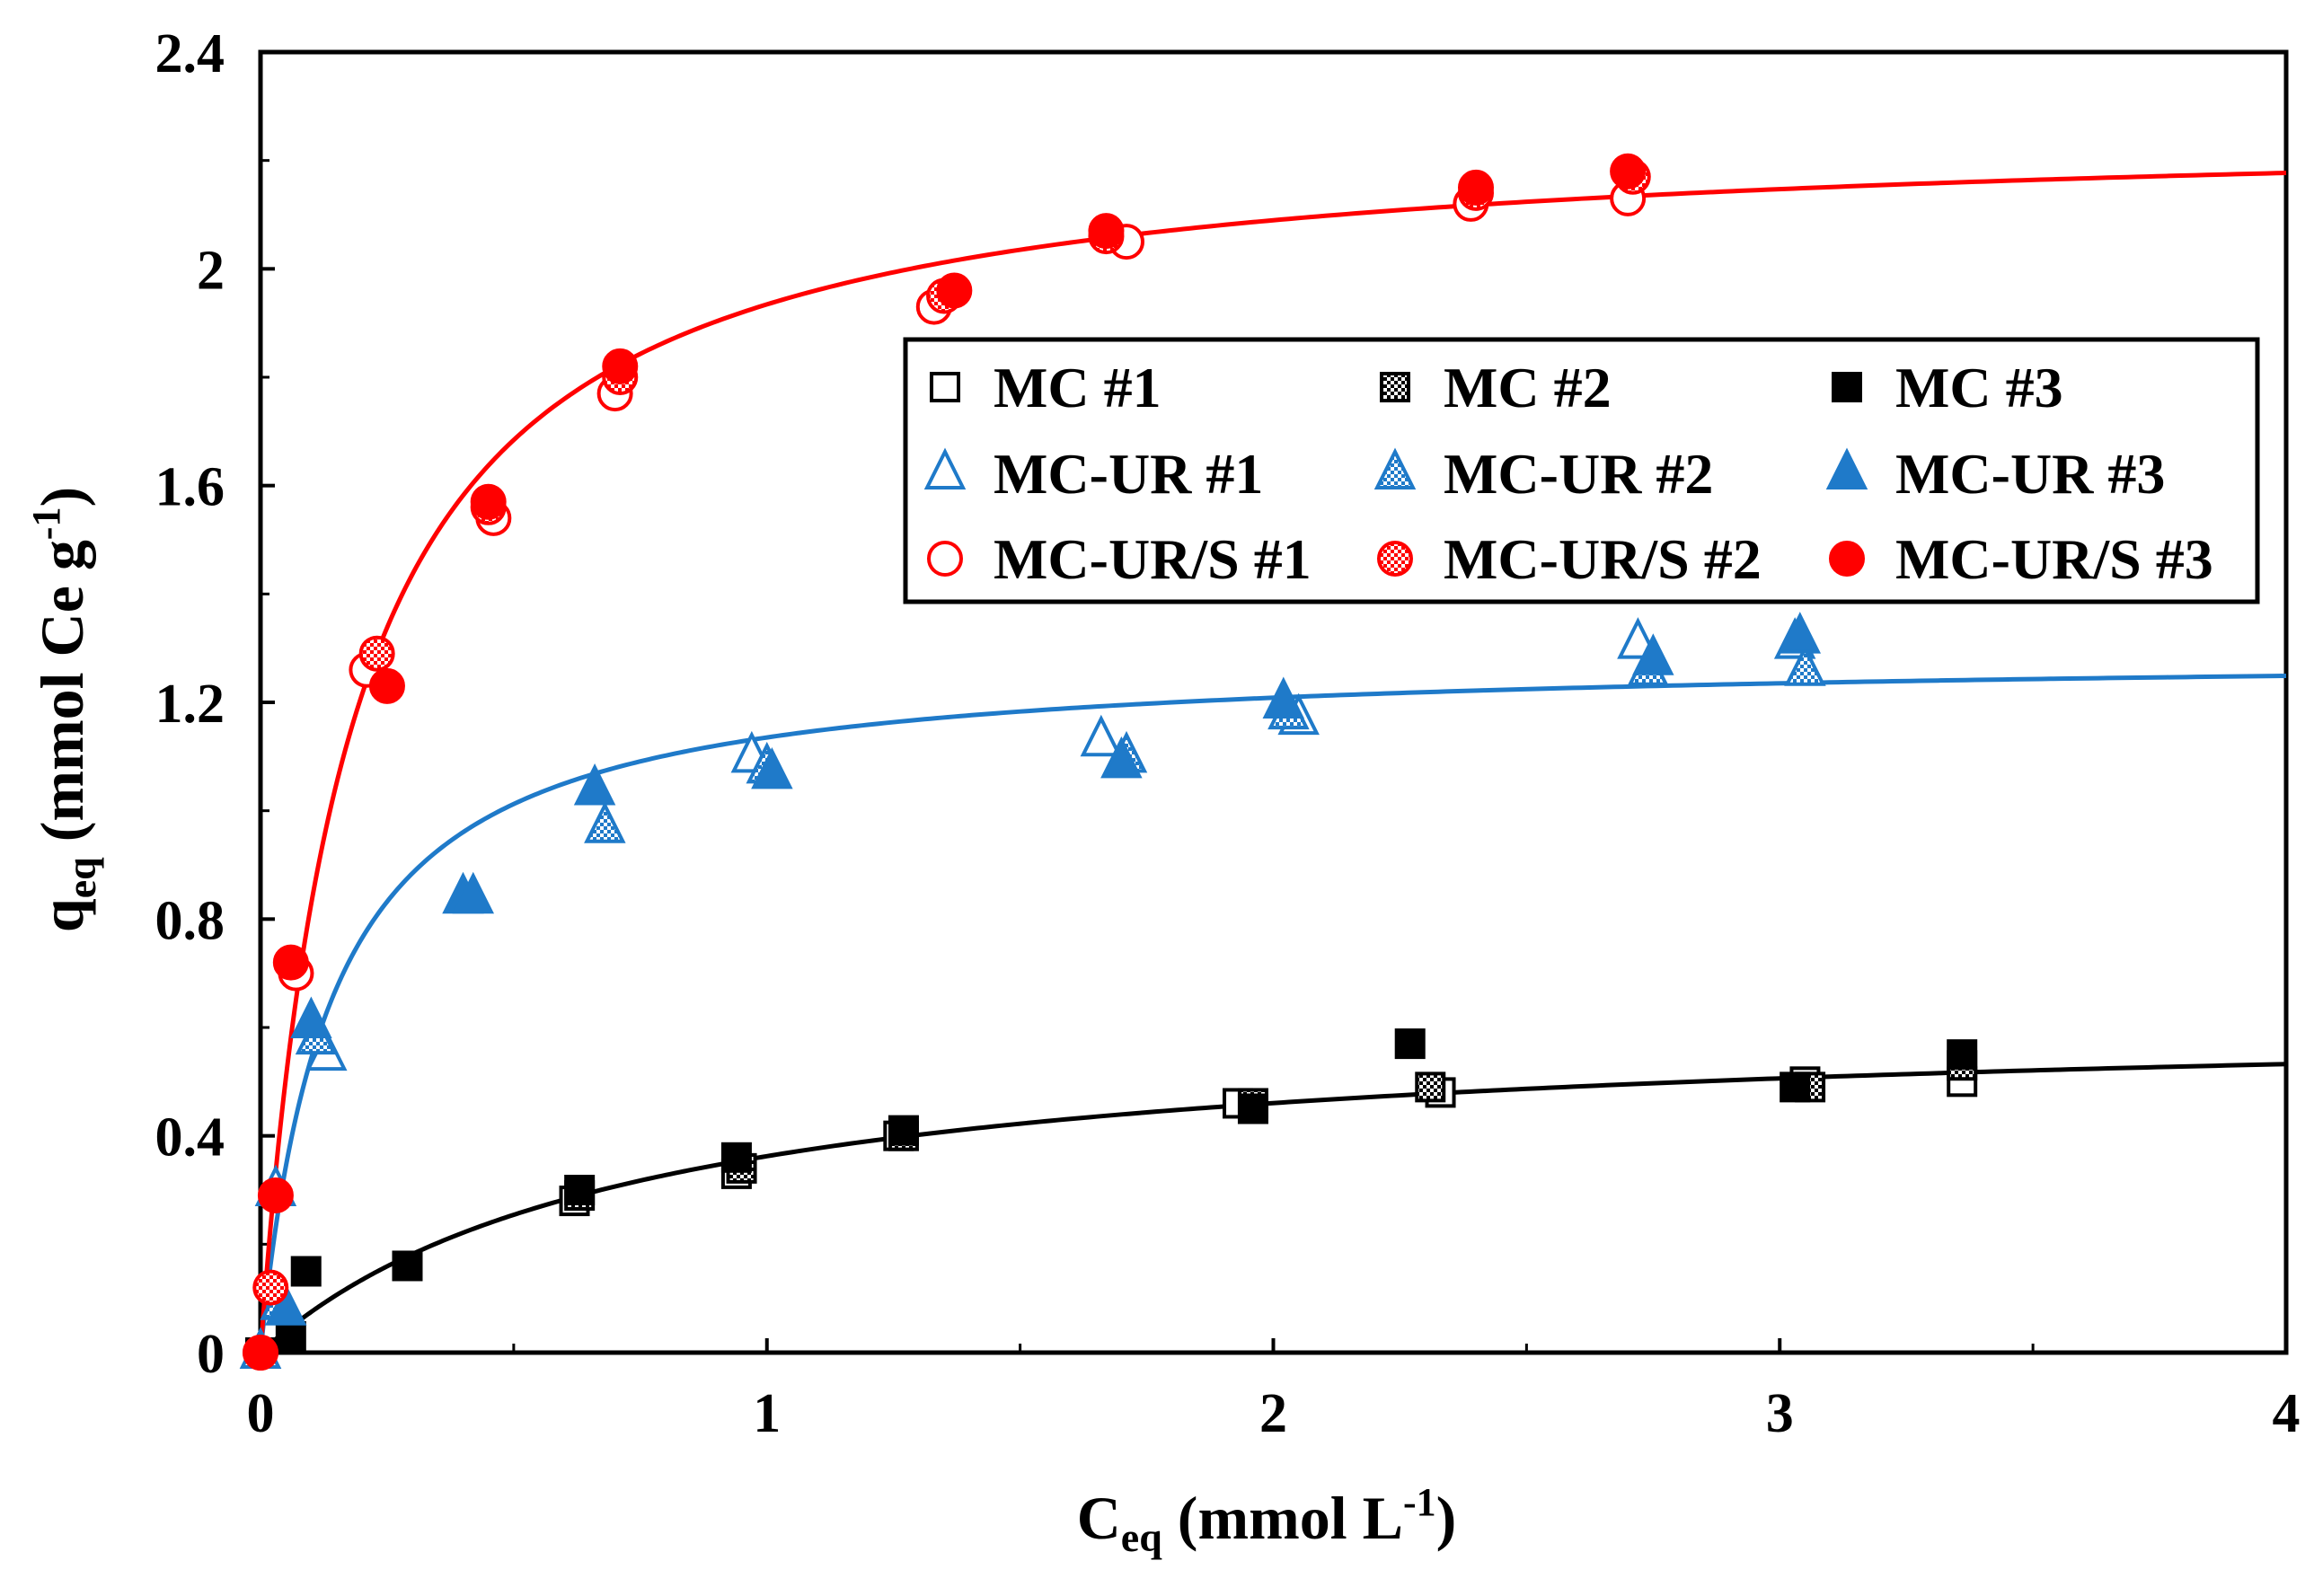 This screenshot has width=2314, height=1596. I want to click on legend-item-mc-ur-s-2: MC-UR/S #2, so click(1569, 559).